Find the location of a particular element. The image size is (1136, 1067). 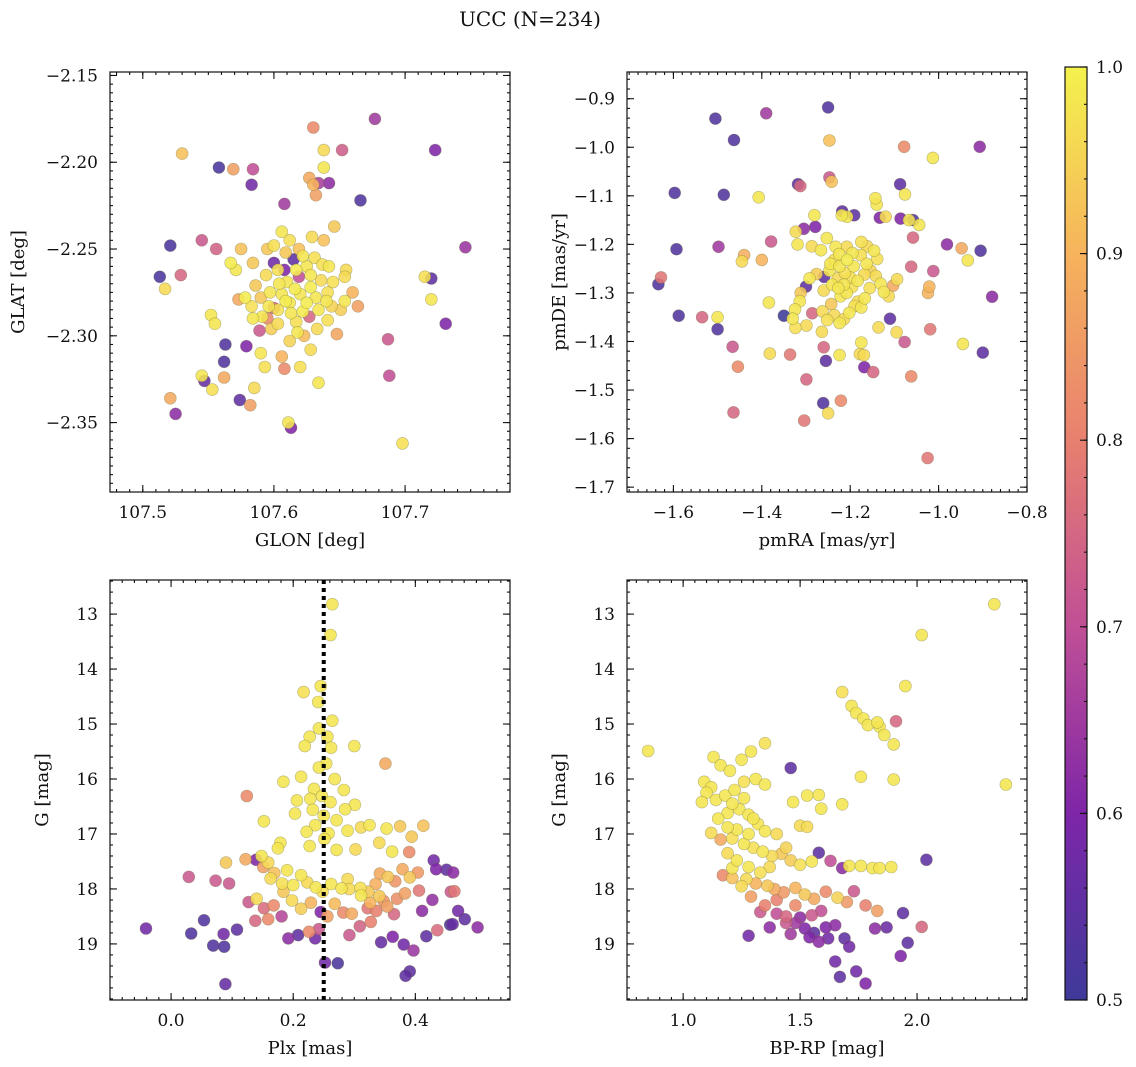

x-axis-label: GLON [deg] is located at coordinates (310, 540).